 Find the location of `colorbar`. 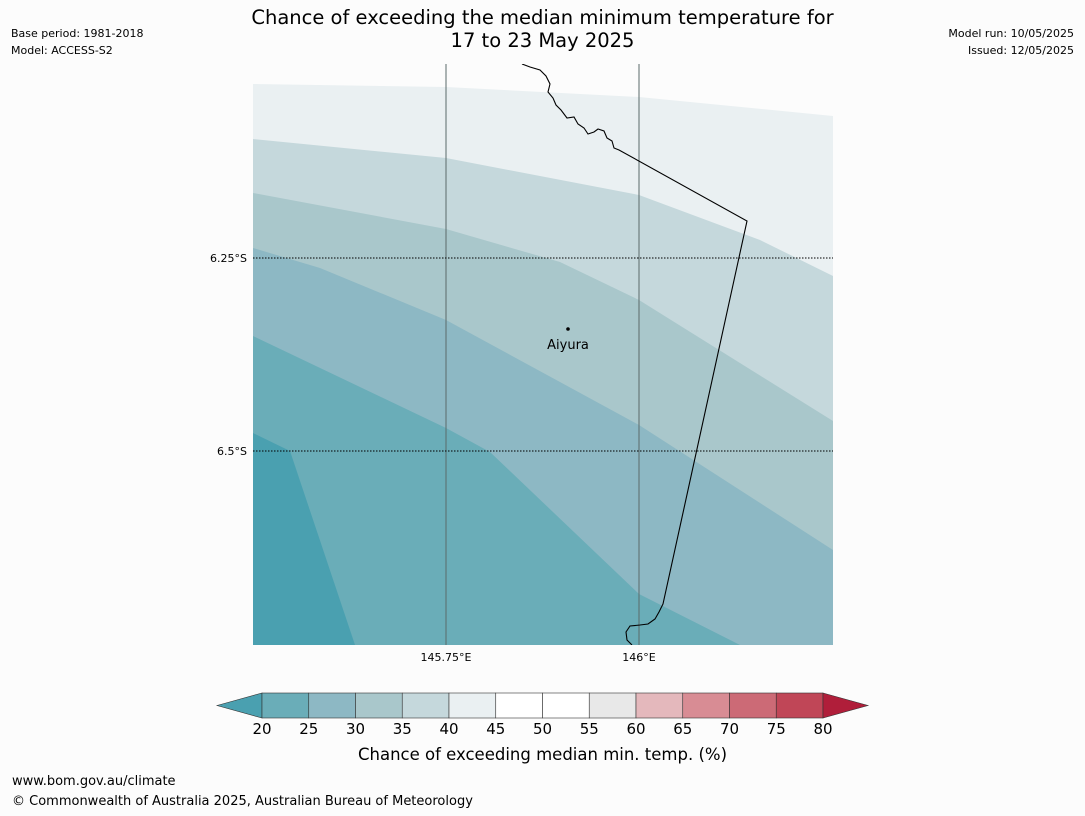

colorbar is located at coordinates (542, 705).